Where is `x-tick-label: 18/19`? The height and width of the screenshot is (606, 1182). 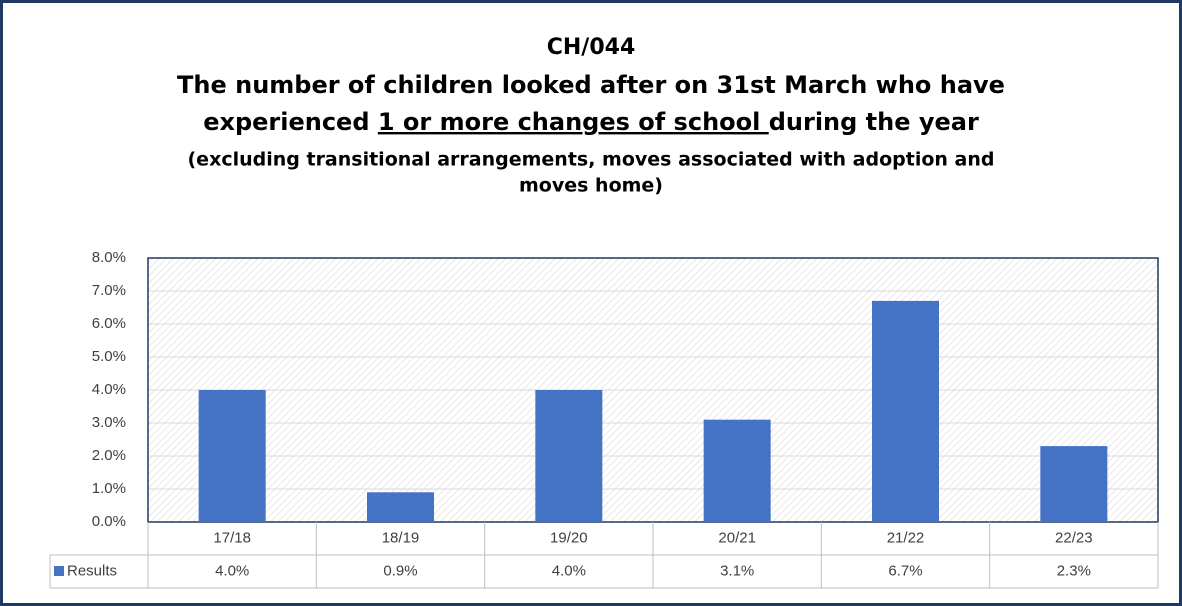 x-tick-label: 18/19 is located at coordinates (401, 537).